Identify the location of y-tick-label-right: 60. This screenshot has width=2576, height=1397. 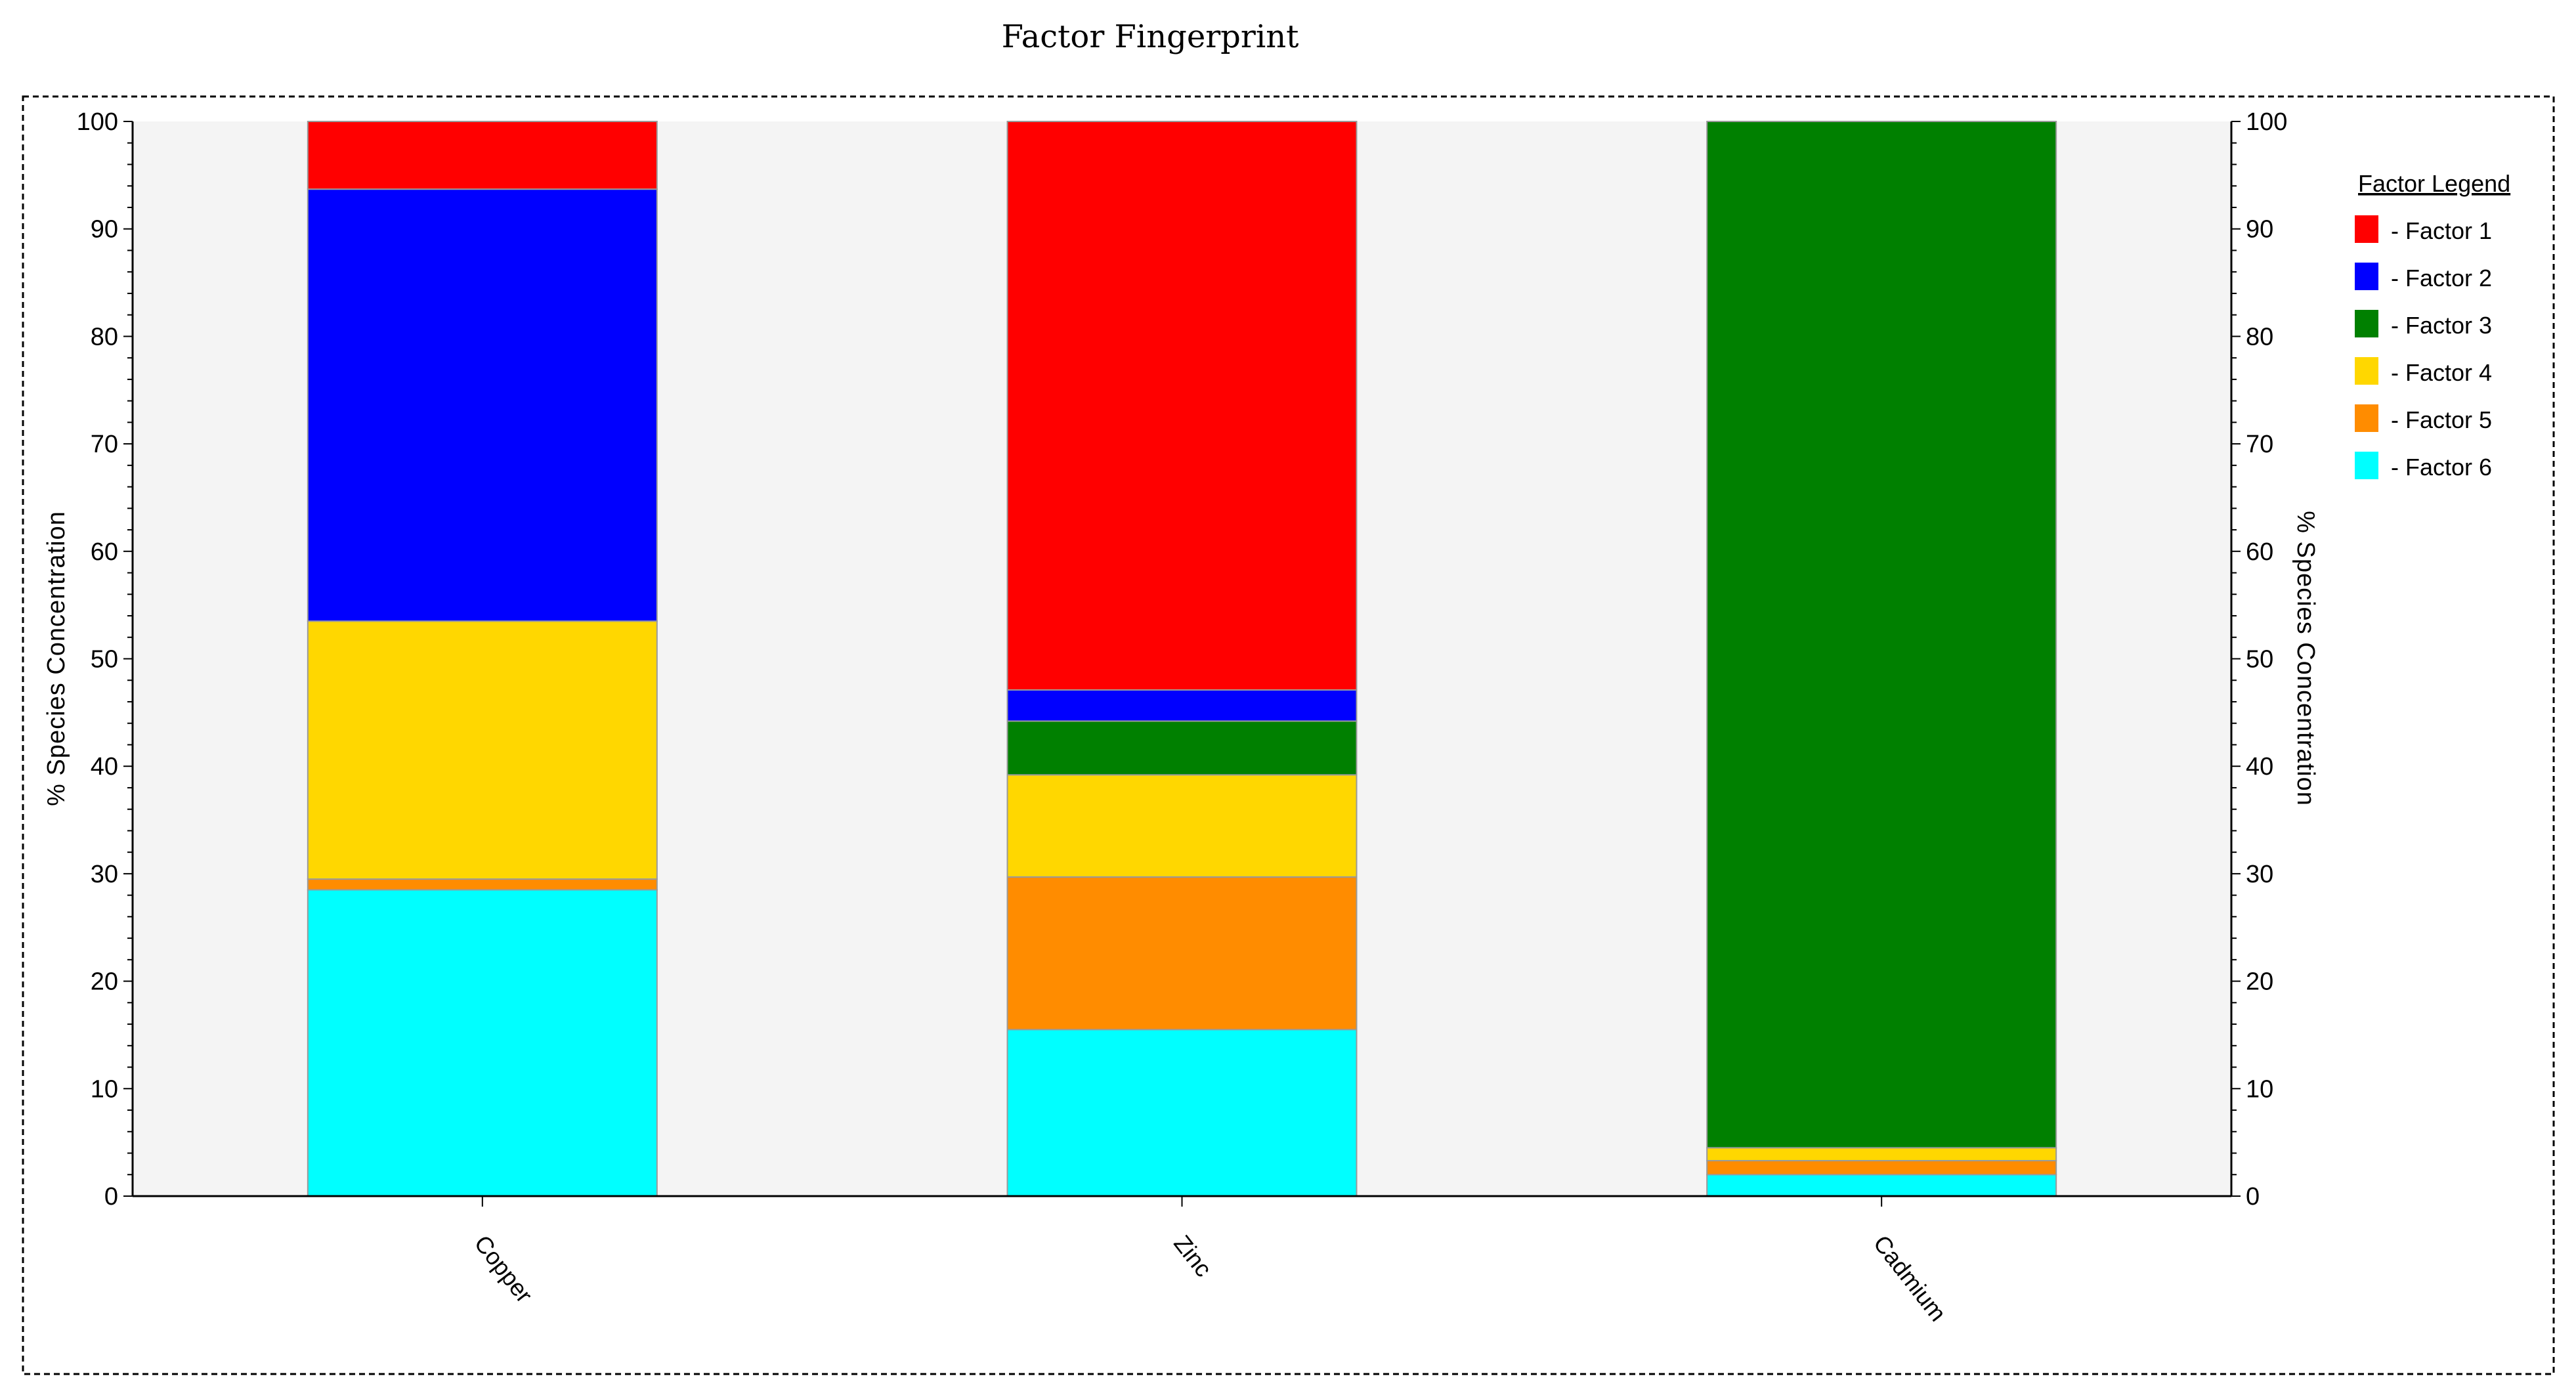
(2259, 552).